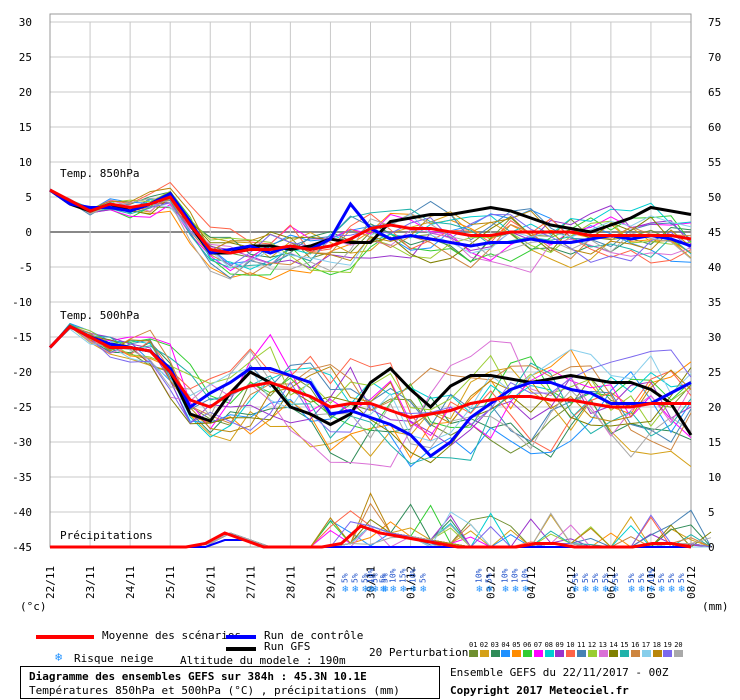  What do you see at coordinates (714, 197) in the screenshot?
I see `right-tick-label: 50` at bounding box center [714, 197].